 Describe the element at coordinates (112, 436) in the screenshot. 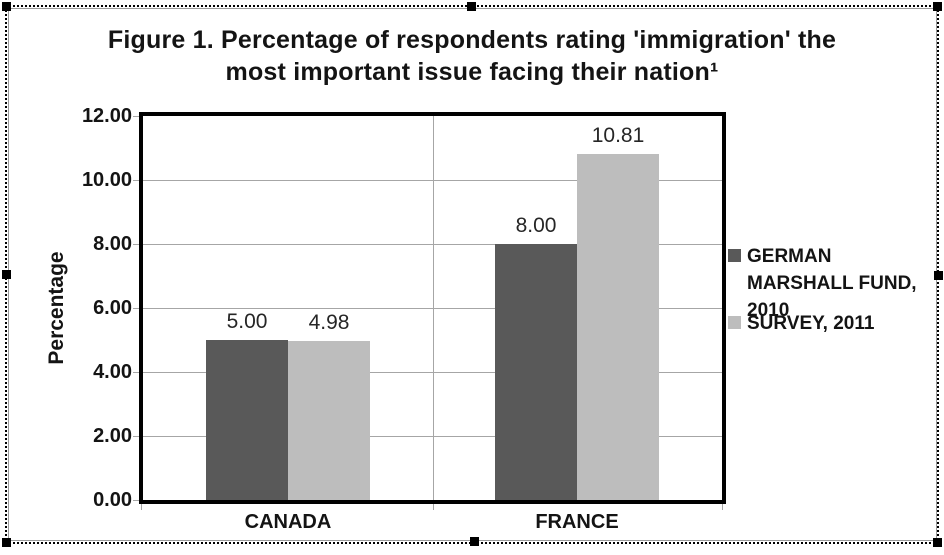

I see `y-tick-label: 2.00` at that location.